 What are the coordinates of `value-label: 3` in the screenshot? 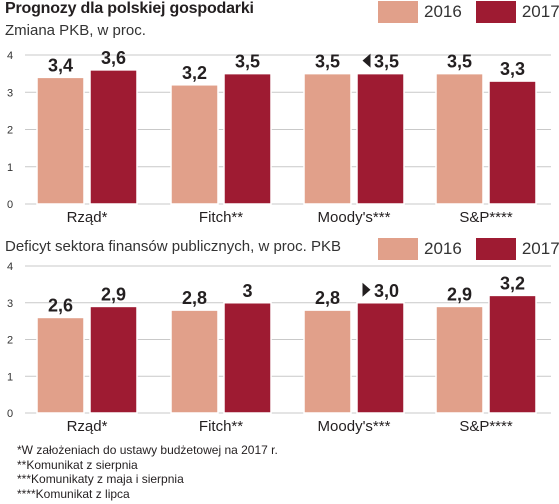 It's located at (247, 291).